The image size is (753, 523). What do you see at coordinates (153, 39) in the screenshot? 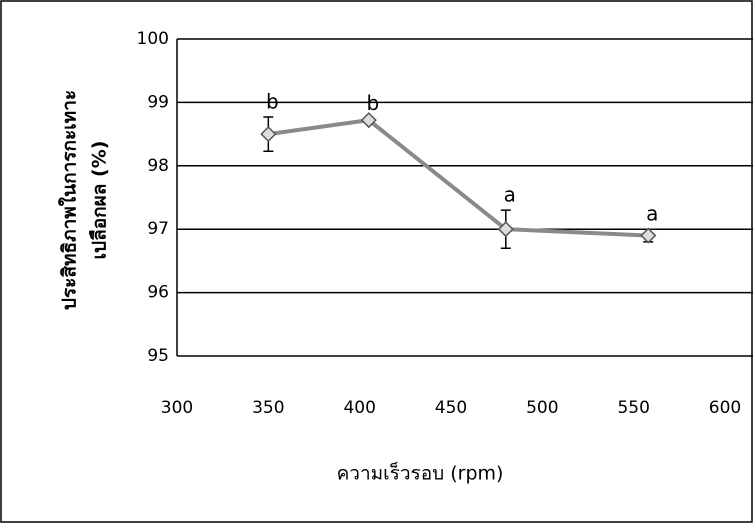
I see `y-tick-label: 100` at bounding box center [153, 39].